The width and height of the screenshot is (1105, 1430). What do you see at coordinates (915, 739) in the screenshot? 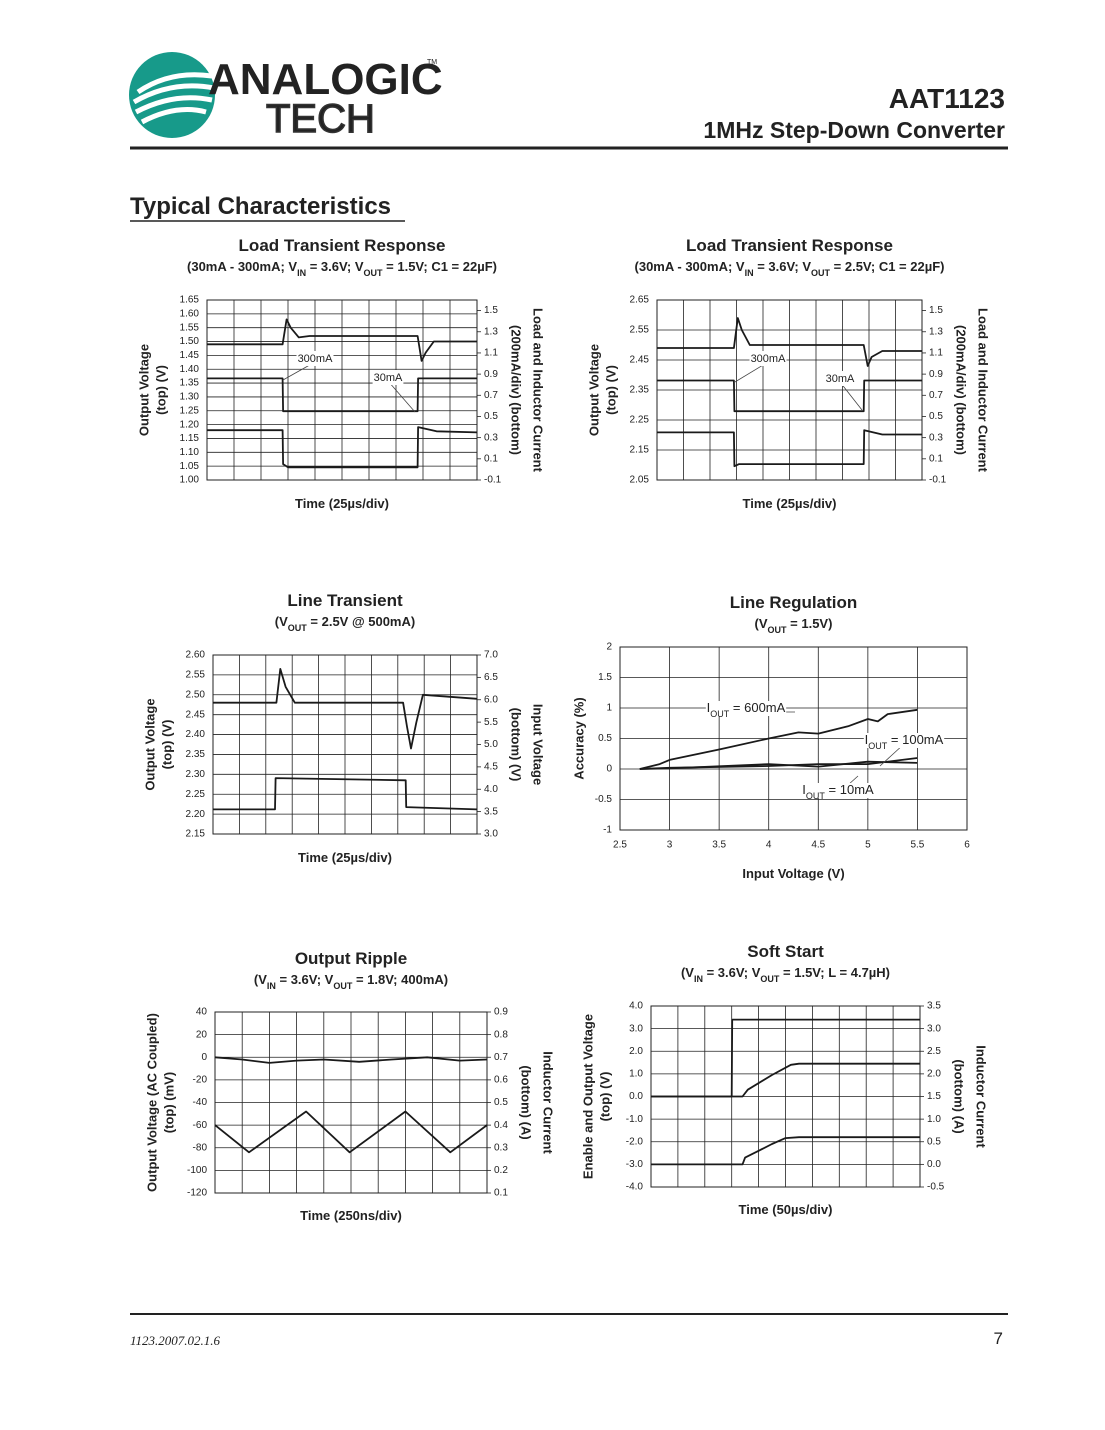
I see `text-part: = 100mA` at bounding box center [915, 739].